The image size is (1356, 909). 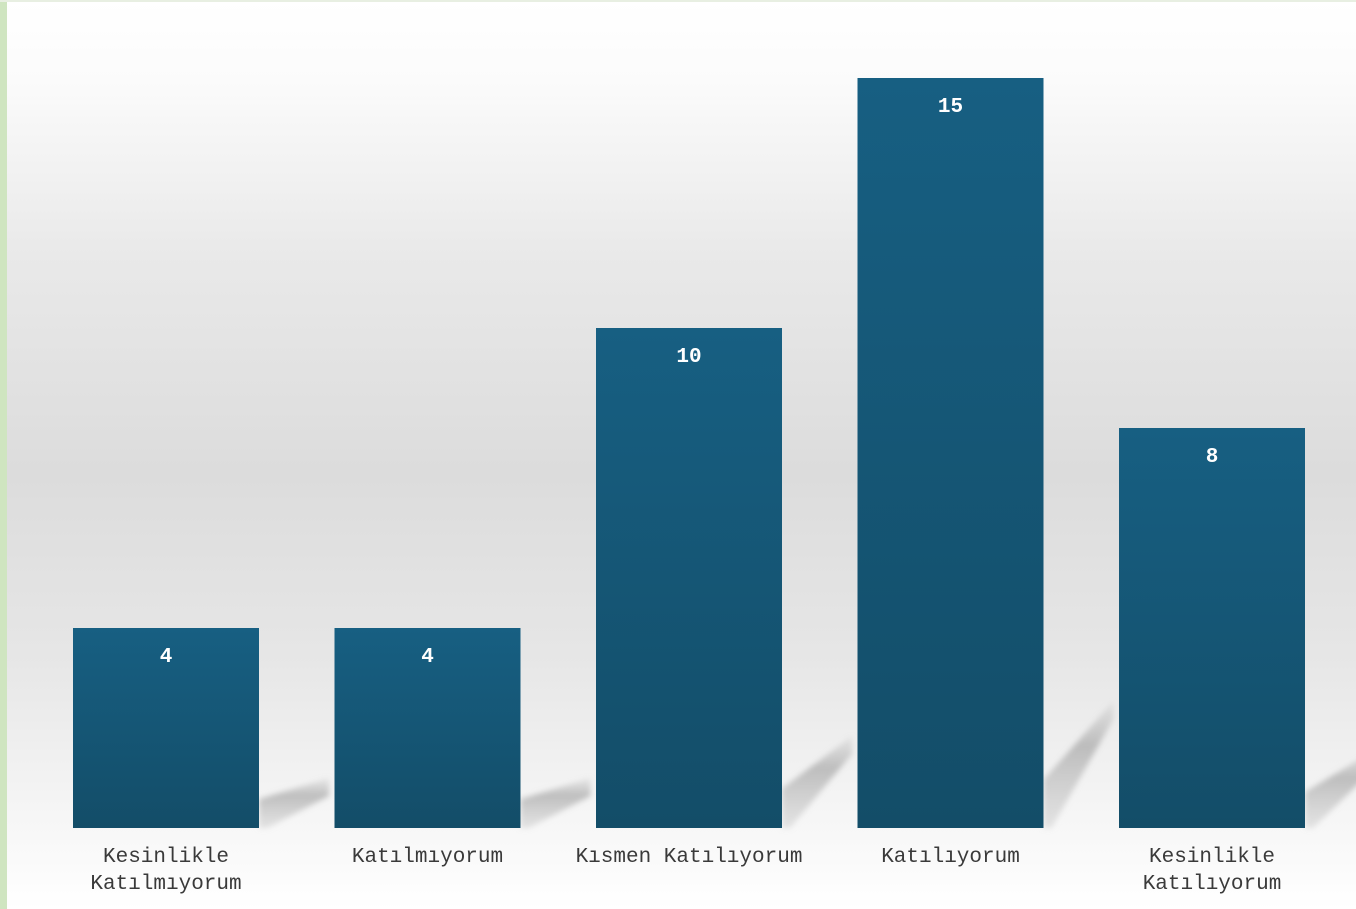 I want to click on bar-value-label: 10, so click(x=688, y=357).